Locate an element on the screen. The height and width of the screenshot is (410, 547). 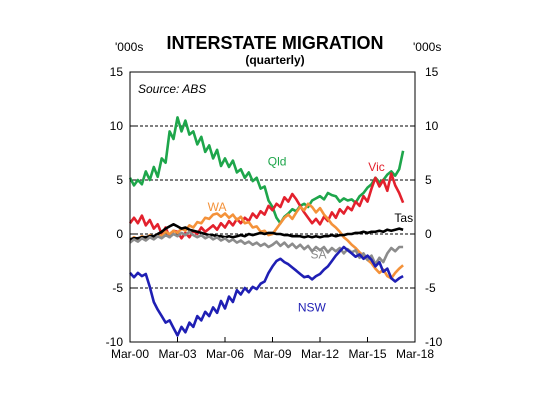
x-tick-label: Mar-09 is located at coordinates (272, 354).